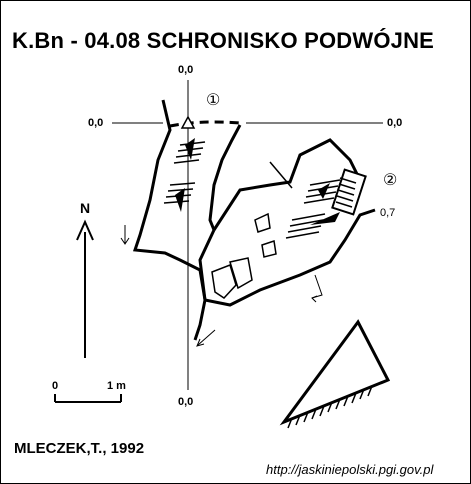 This screenshot has width=471, height=484. I want to click on source-url: http://jaskiniepolski.pgi.gov.pl, so click(350, 469).